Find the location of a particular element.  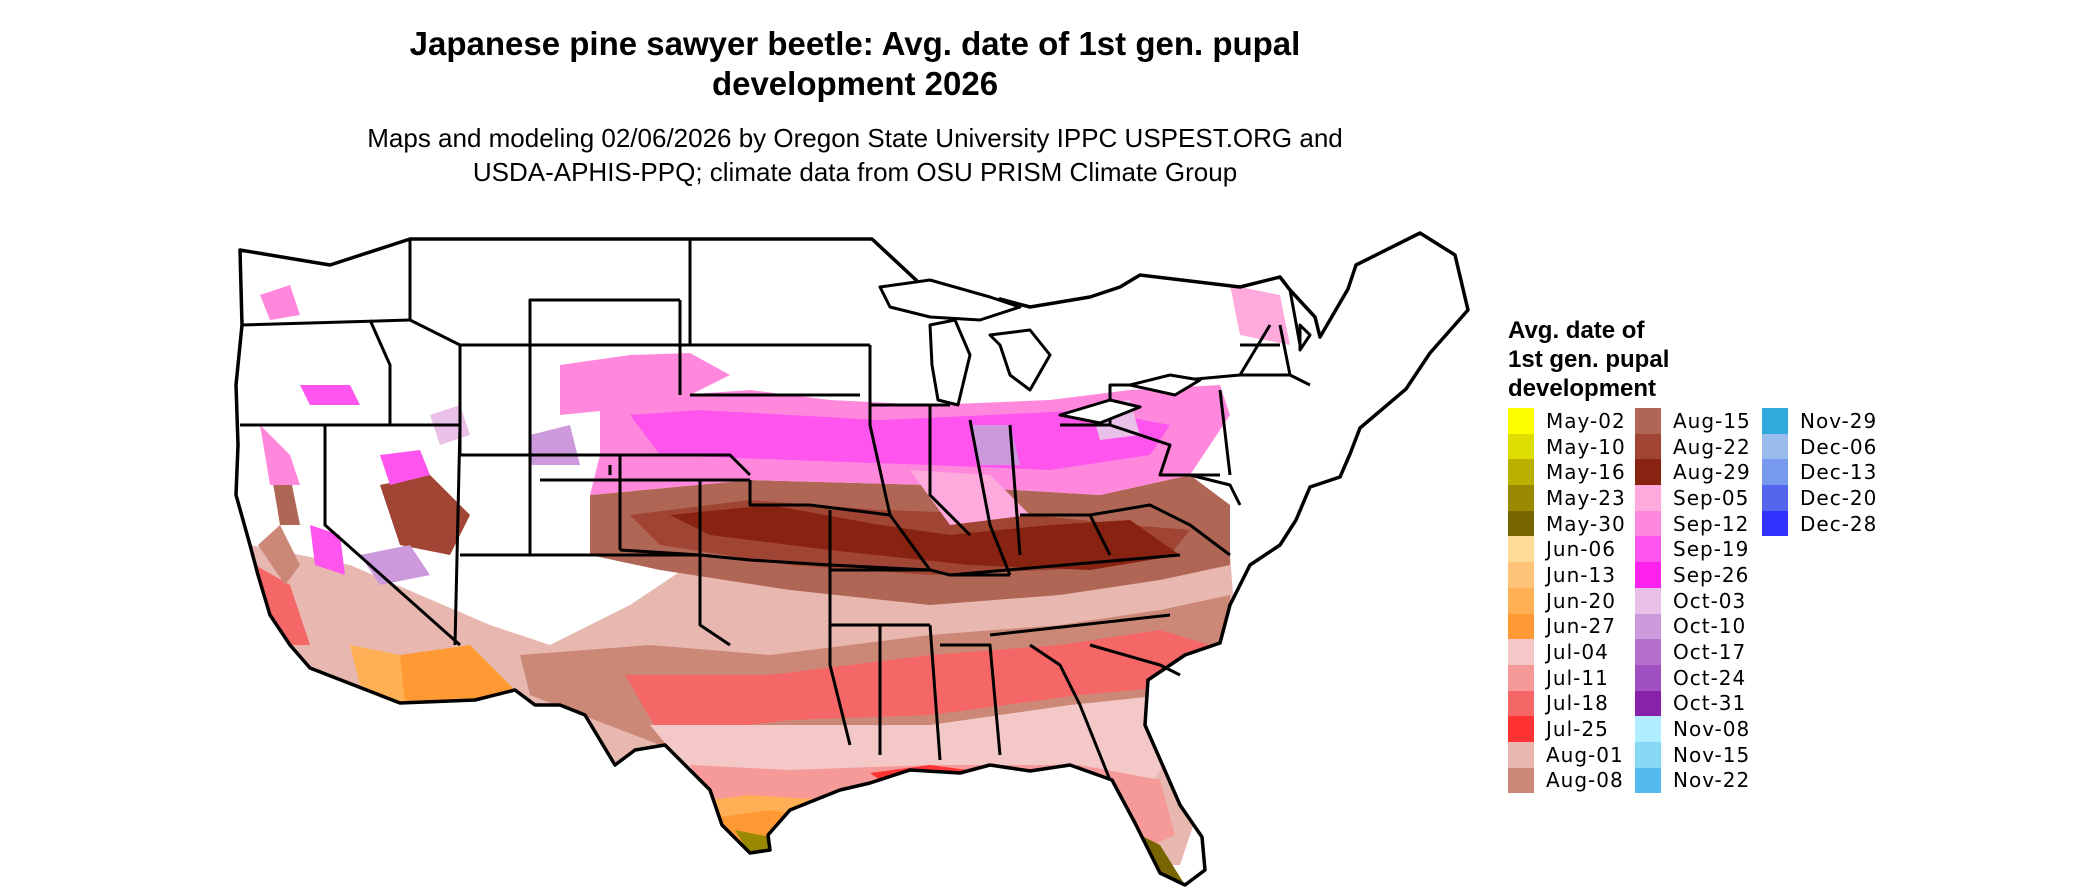

legend-label: Jun-20 is located at coordinates (1581, 600).